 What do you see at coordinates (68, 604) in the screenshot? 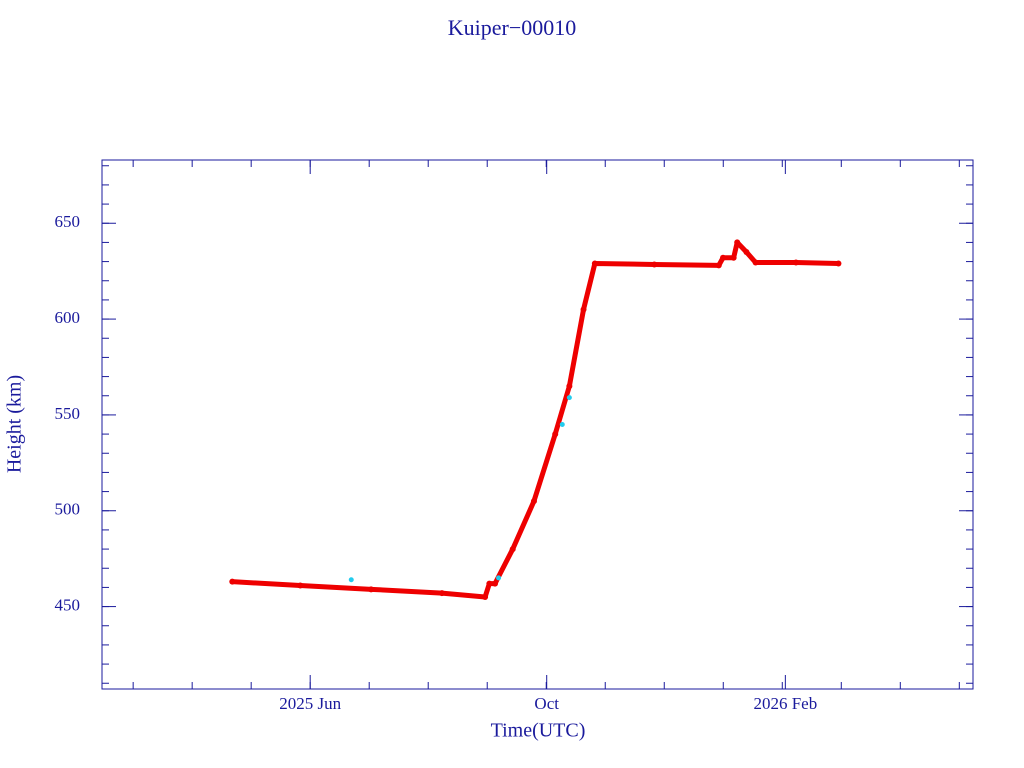
I see `y-tick-label: 450` at bounding box center [68, 604].